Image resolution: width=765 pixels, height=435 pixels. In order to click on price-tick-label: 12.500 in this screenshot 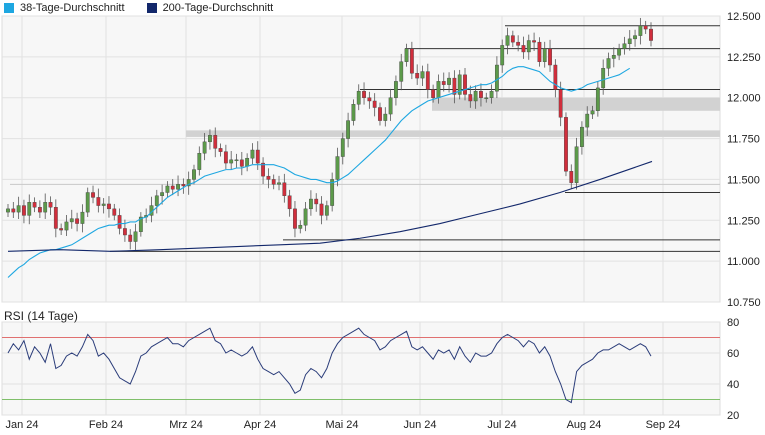, I will do `click(744, 17)`.